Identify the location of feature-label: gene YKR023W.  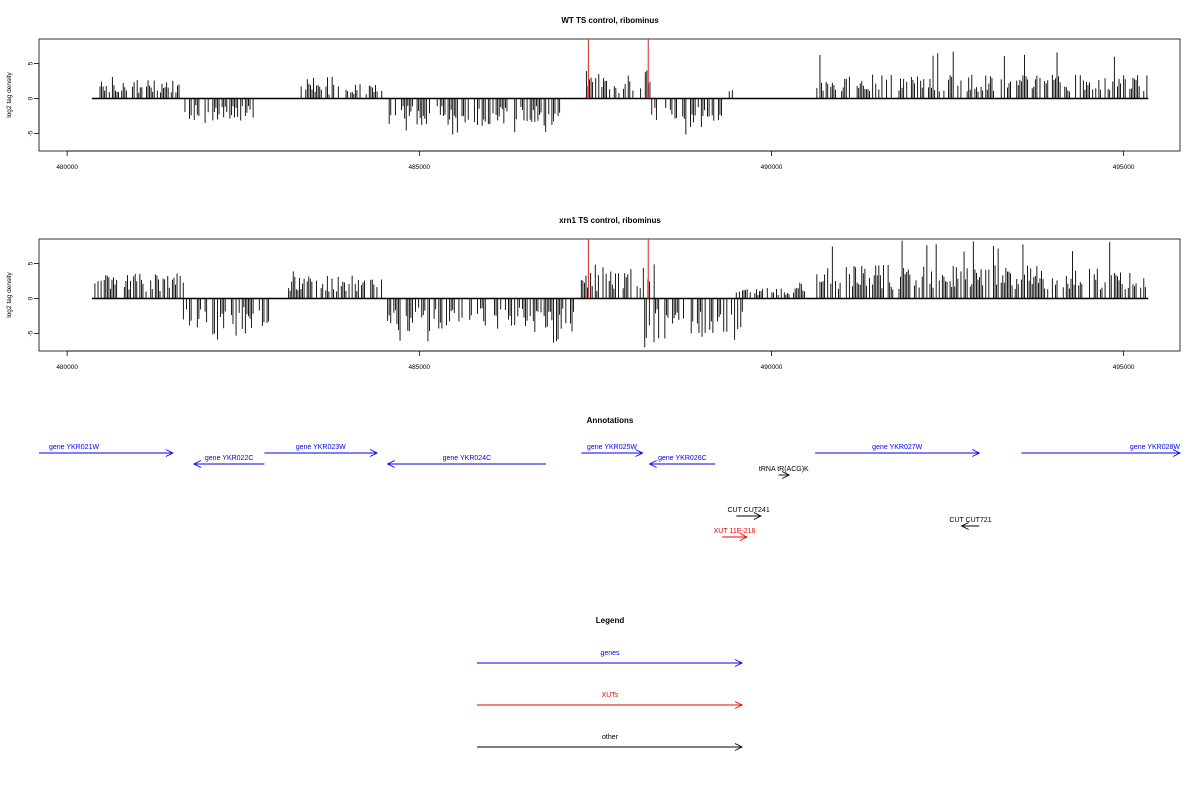
(321, 447).